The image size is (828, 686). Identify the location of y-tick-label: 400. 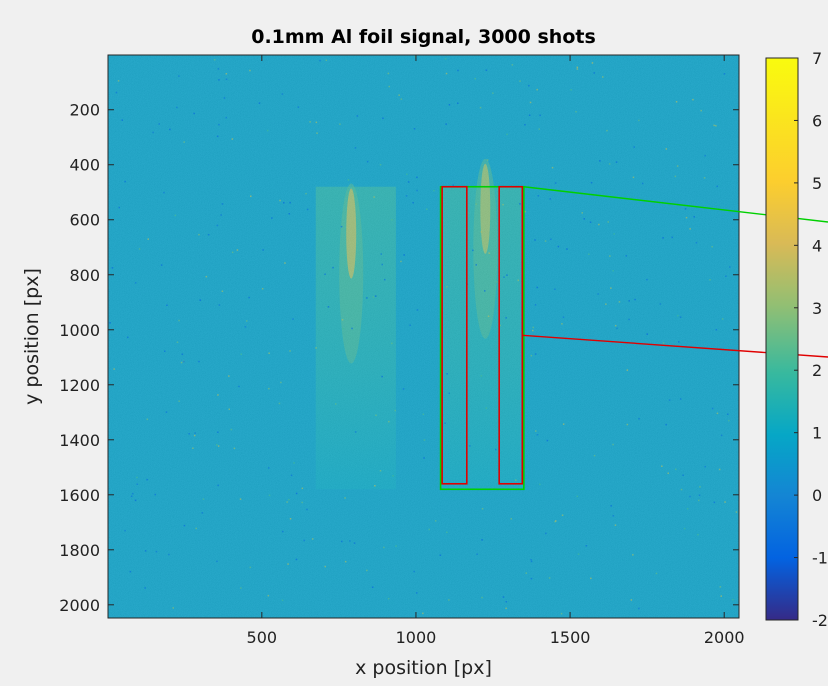
(84, 165).